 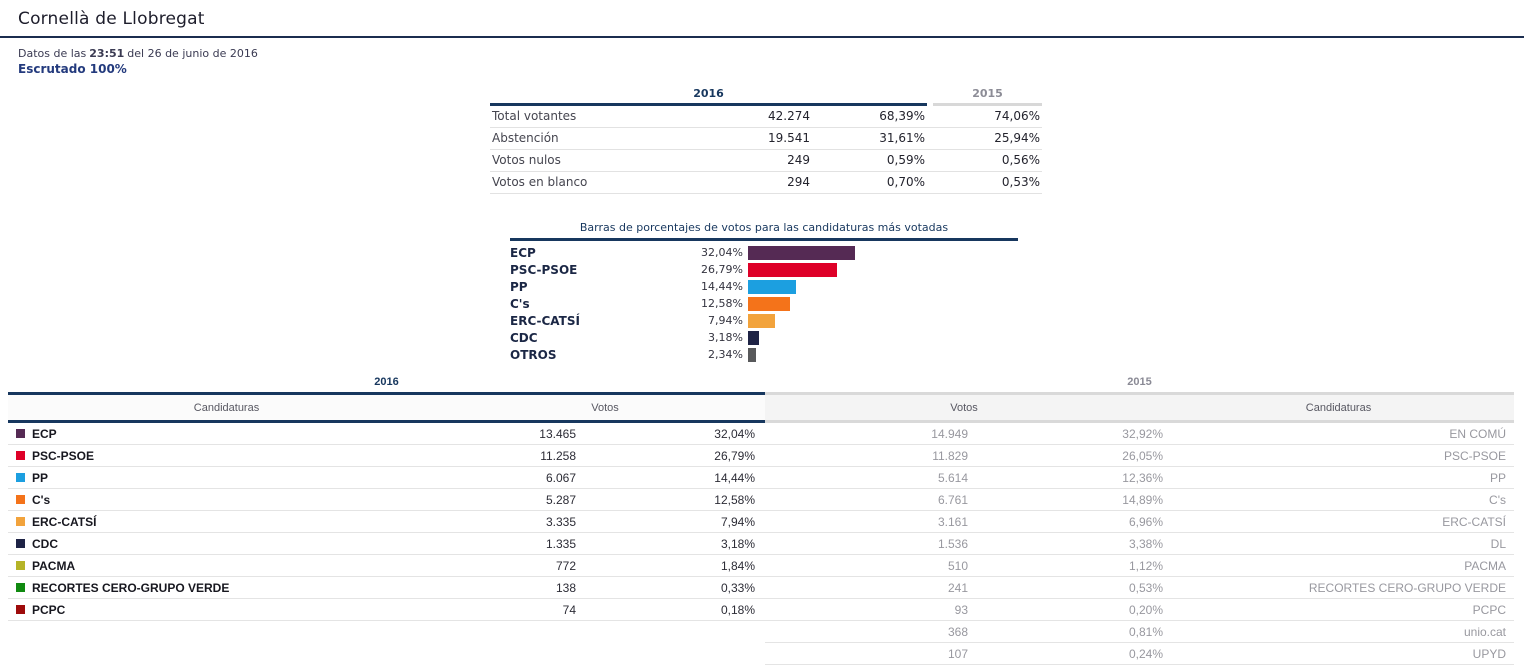 I want to click on pct-2015: 1,12%, so click(x=1145, y=565).